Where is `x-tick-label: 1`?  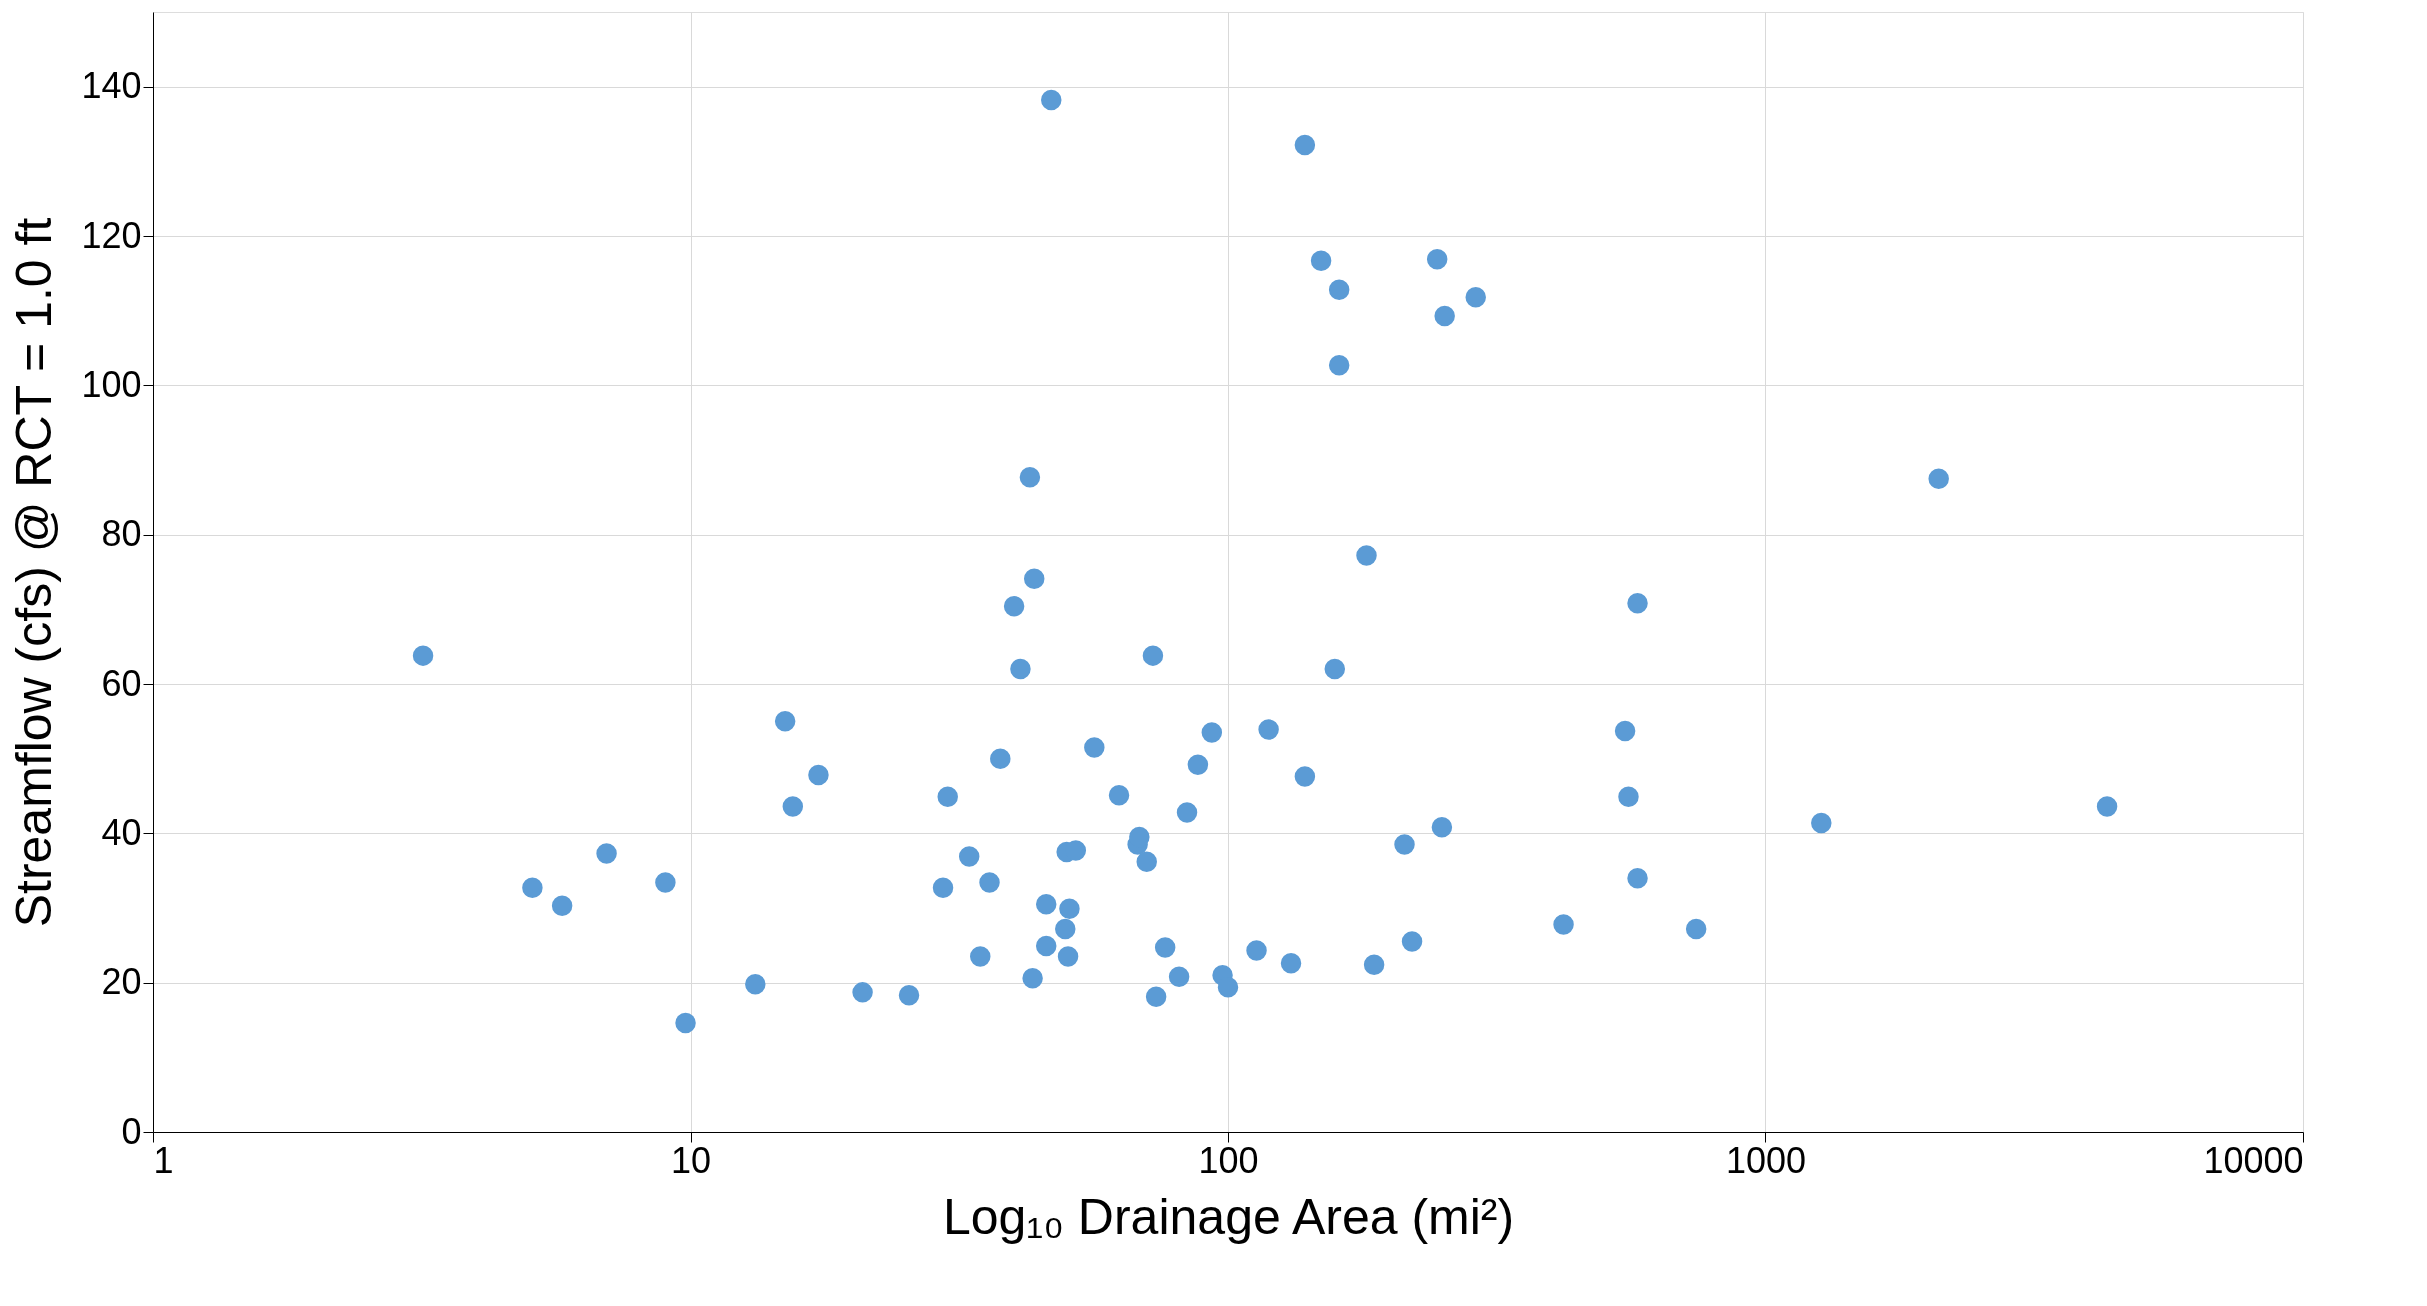
x-tick-label: 1 is located at coordinates (163, 1160).